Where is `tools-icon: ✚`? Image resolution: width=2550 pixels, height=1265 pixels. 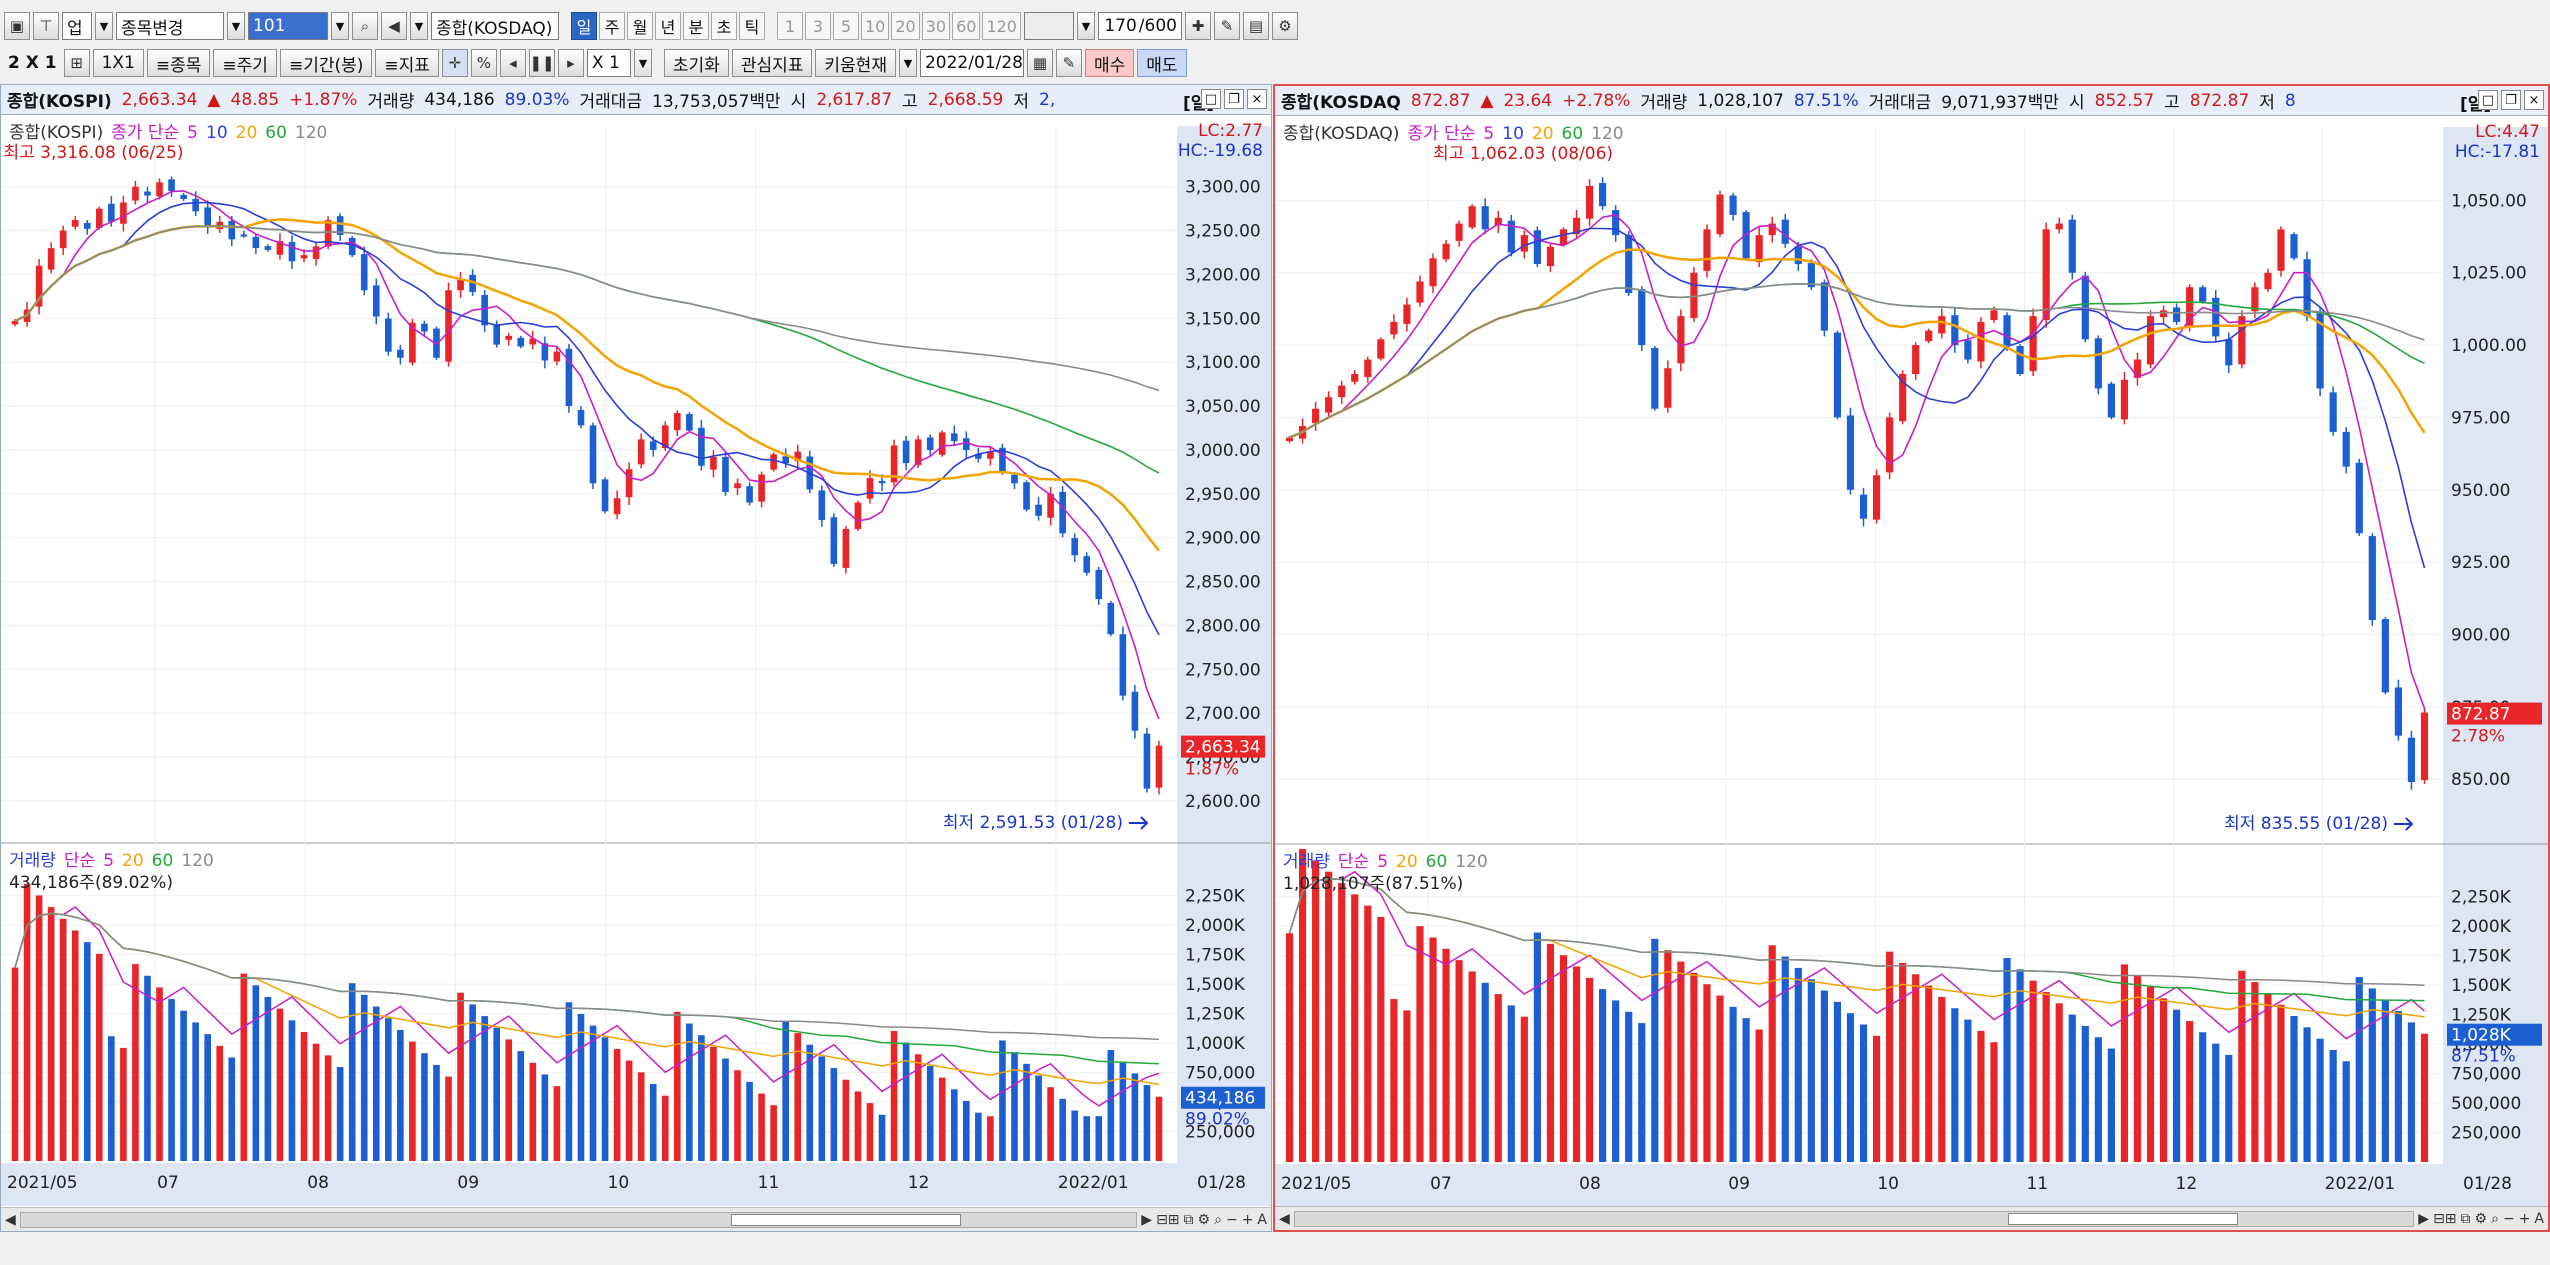
tools-icon: ✚ is located at coordinates (1197, 26).